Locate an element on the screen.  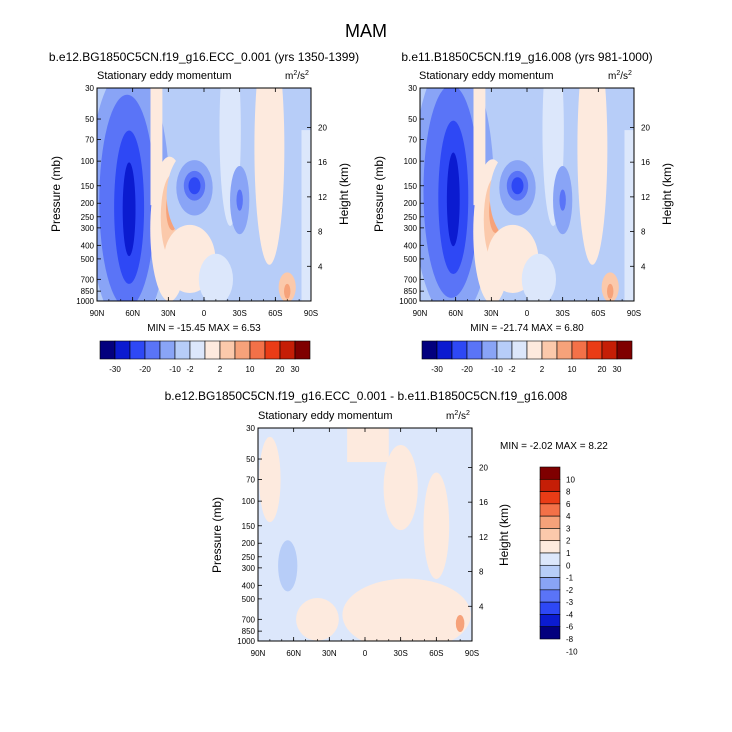
y2-axis-label: Height (km) is located at coordinates (344, 194).